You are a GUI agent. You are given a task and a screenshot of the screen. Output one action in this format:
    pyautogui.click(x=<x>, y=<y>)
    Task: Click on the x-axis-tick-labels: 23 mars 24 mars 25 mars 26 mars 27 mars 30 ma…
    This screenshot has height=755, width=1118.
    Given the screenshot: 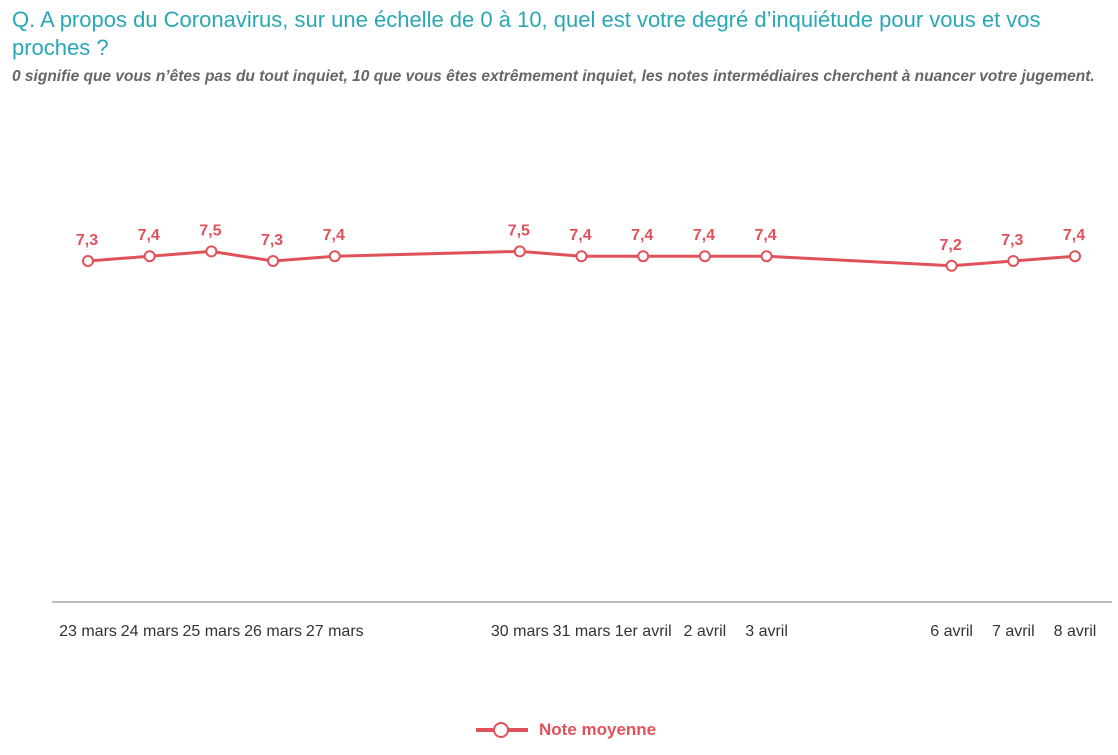 What is the action you would take?
    pyautogui.click(x=577, y=631)
    